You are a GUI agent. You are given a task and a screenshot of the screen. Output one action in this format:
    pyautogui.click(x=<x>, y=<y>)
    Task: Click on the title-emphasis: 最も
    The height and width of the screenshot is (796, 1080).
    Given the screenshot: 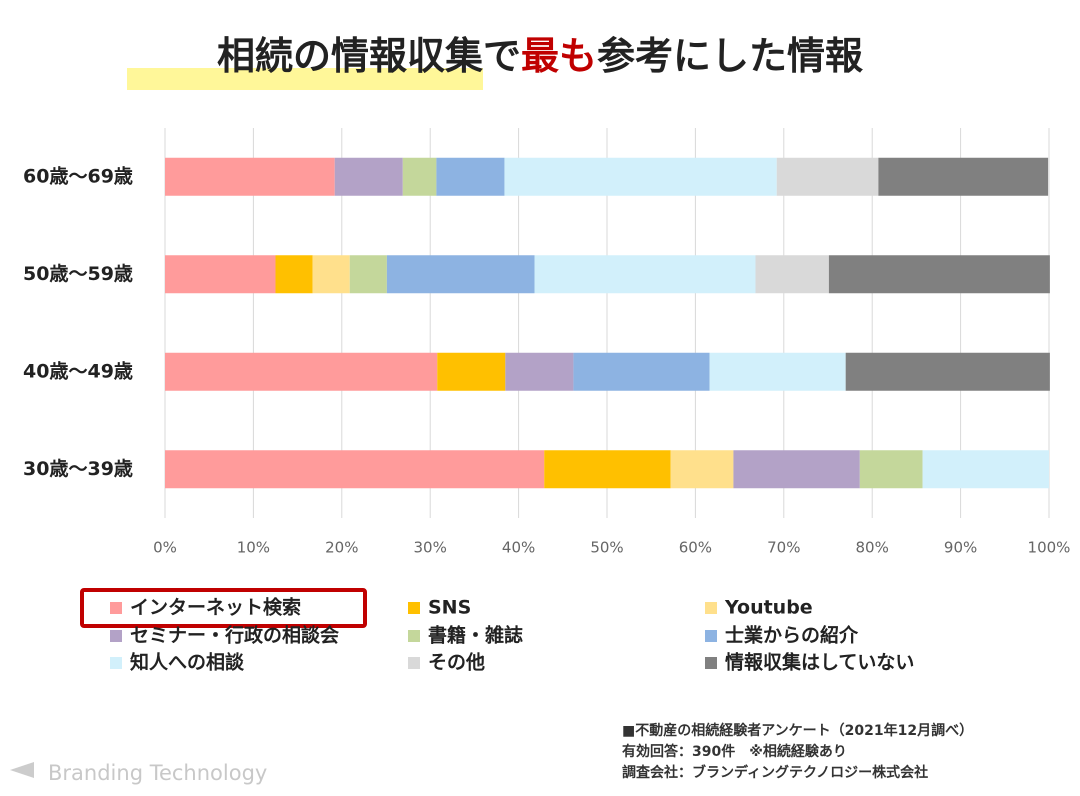 What is the action you would take?
    pyautogui.click(x=559, y=56)
    